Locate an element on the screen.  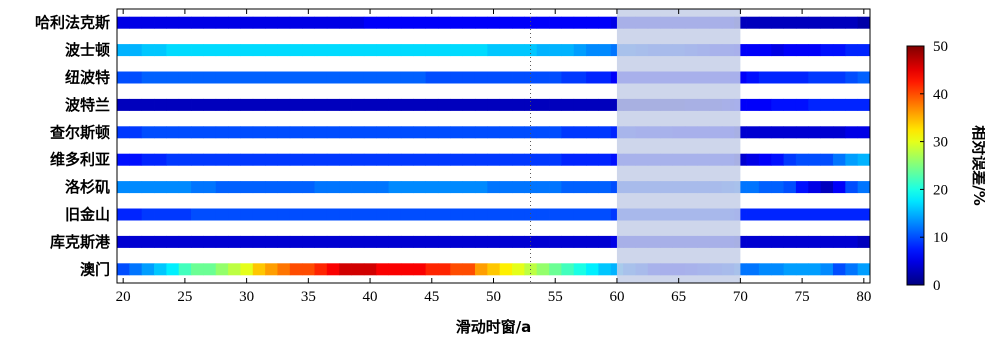
y-tick-label: 洛杉矶 is located at coordinates (87, 187).